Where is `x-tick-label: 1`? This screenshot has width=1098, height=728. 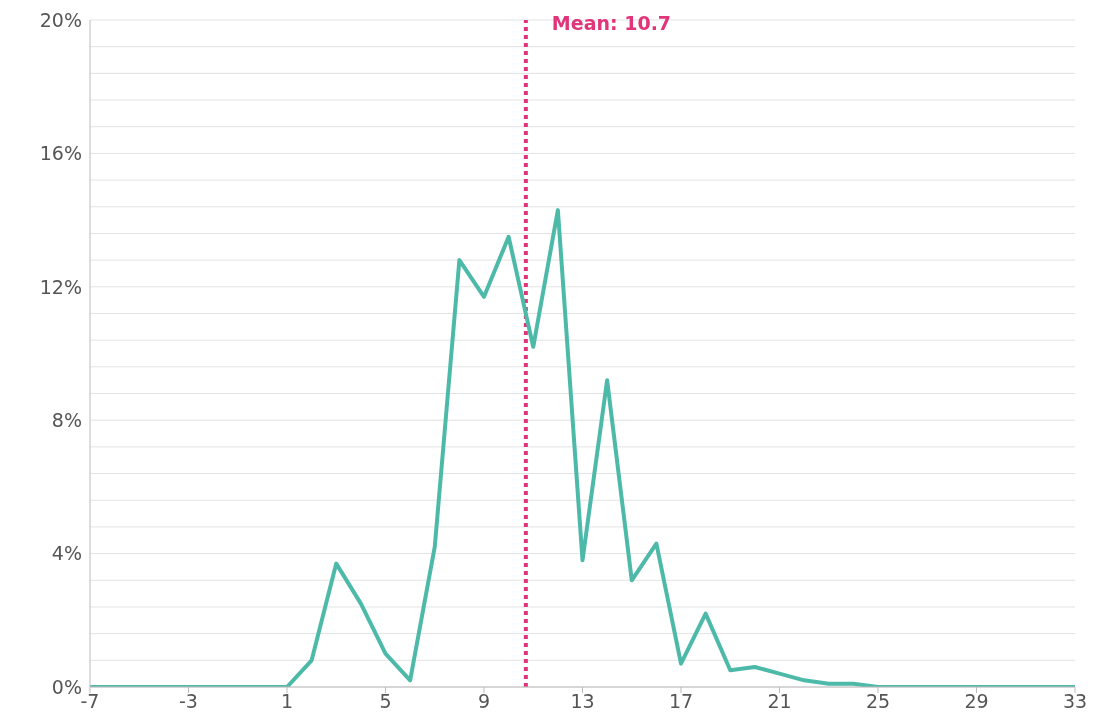
x-tick-label: 1 is located at coordinates (287, 701).